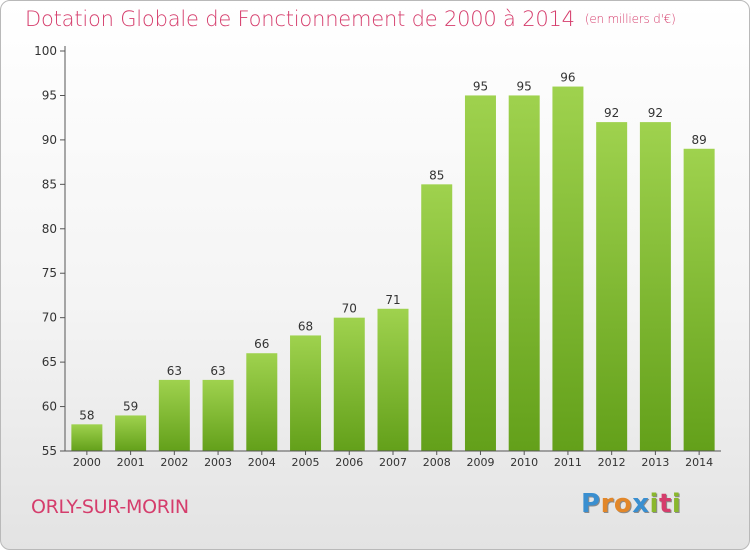 The height and width of the screenshot is (550, 750). What do you see at coordinates (49, 140) in the screenshot?
I see `y-tick-label-90: 90` at bounding box center [49, 140].